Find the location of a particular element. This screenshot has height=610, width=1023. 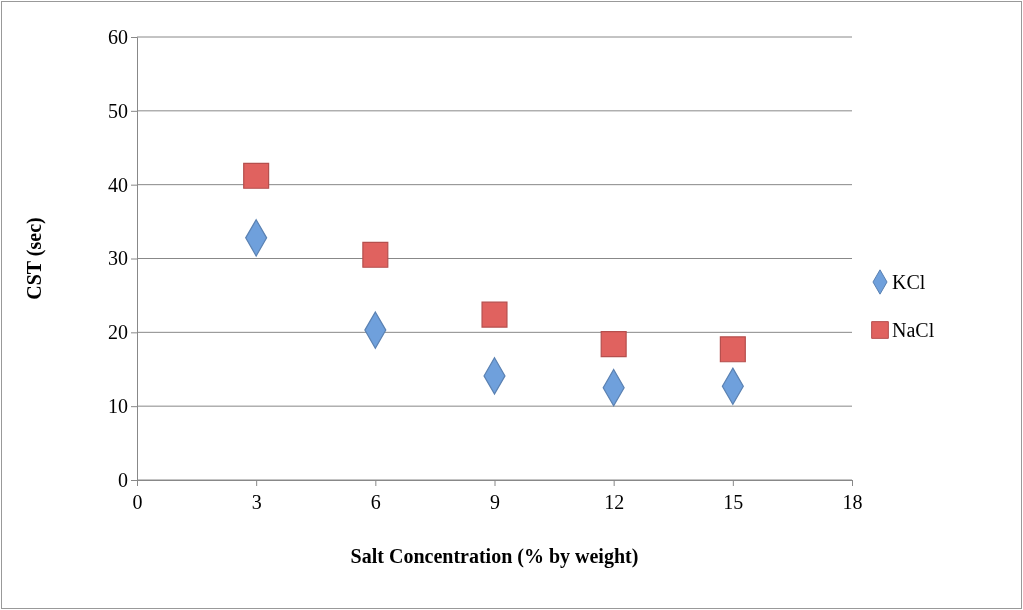

legend-label: NaCl is located at coordinates (913, 330).